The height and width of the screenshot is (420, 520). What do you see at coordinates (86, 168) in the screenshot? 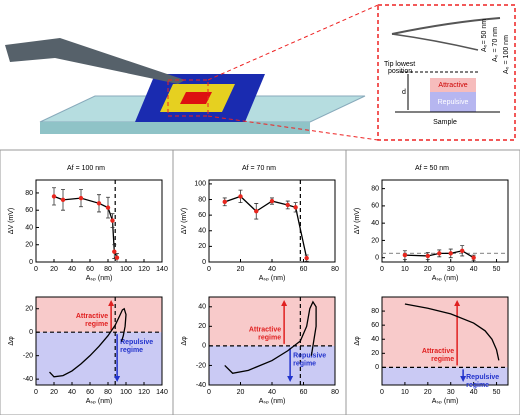
I see `panel-title: Af = 100 nm` at bounding box center [86, 168].